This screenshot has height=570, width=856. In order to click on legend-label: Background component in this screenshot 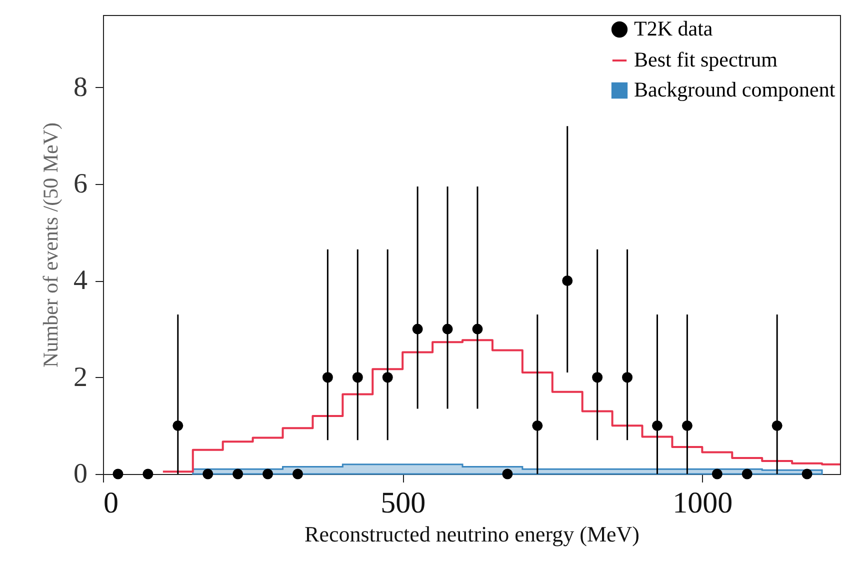, I will do `click(735, 90)`.